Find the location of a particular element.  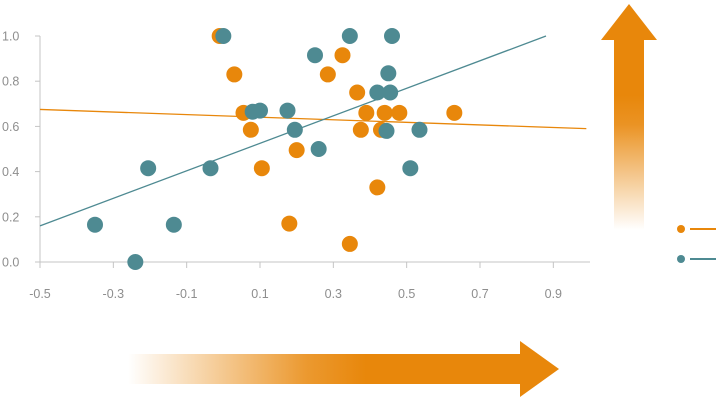

x-tick-label: -0.1 is located at coordinates (187, 294).